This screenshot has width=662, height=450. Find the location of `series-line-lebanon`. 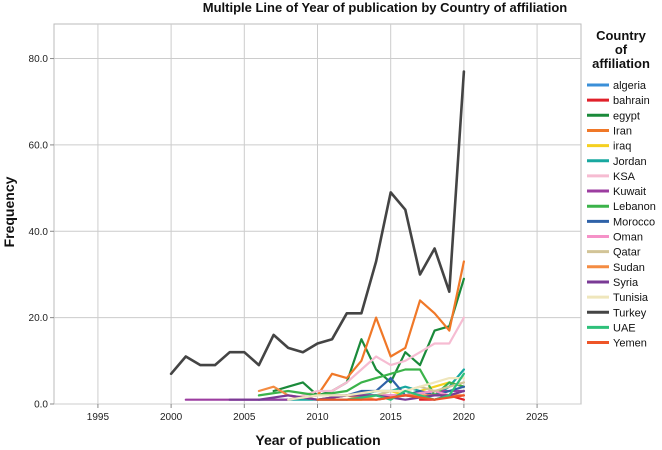

series-line-lebanon is located at coordinates (361, 382).